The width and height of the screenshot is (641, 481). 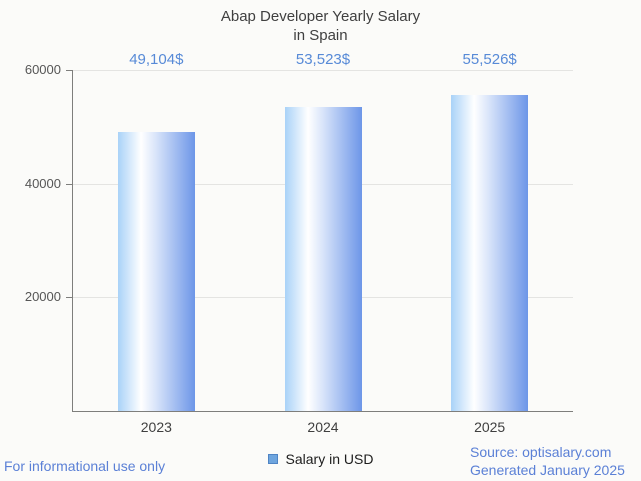 What do you see at coordinates (42, 297) in the screenshot?
I see `y-tick-label-20000: 20000` at bounding box center [42, 297].